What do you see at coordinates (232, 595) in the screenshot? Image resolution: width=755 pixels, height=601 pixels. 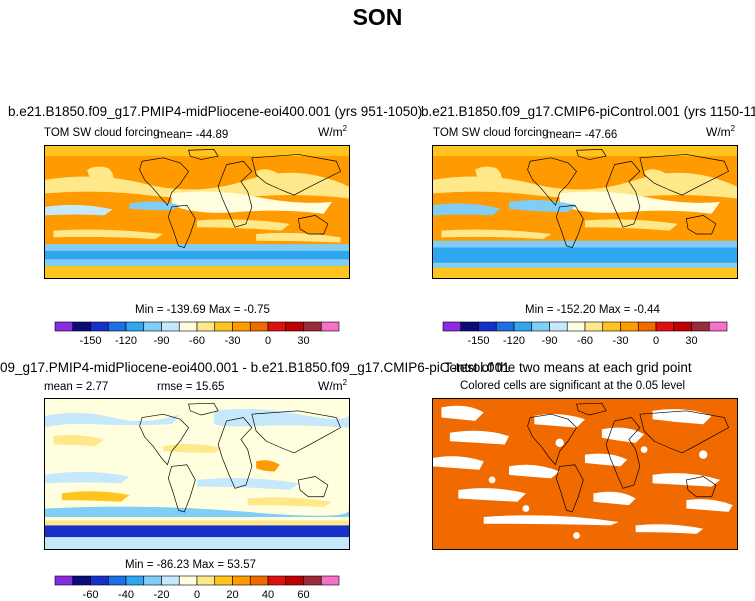 I see `colorbar-tick-label: 20` at bounding box center [232, 595].